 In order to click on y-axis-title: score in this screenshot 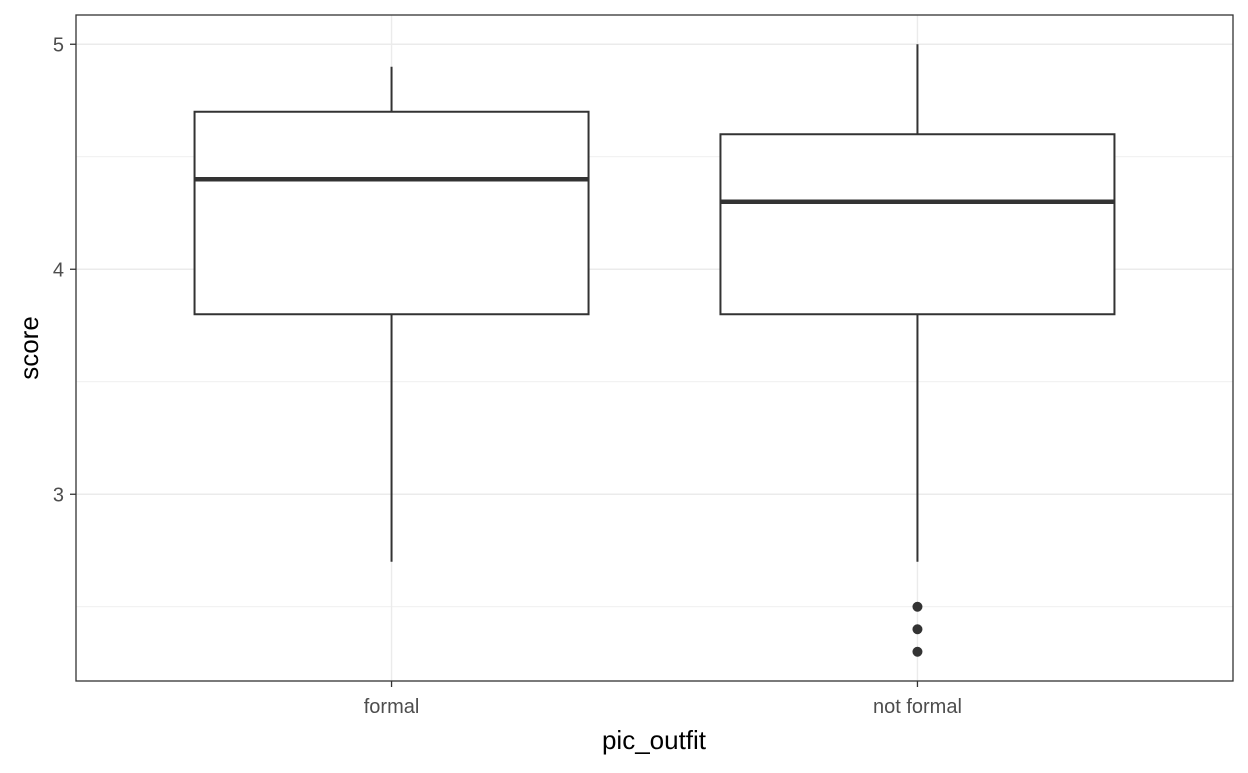, I will do `click(29, 348)`.